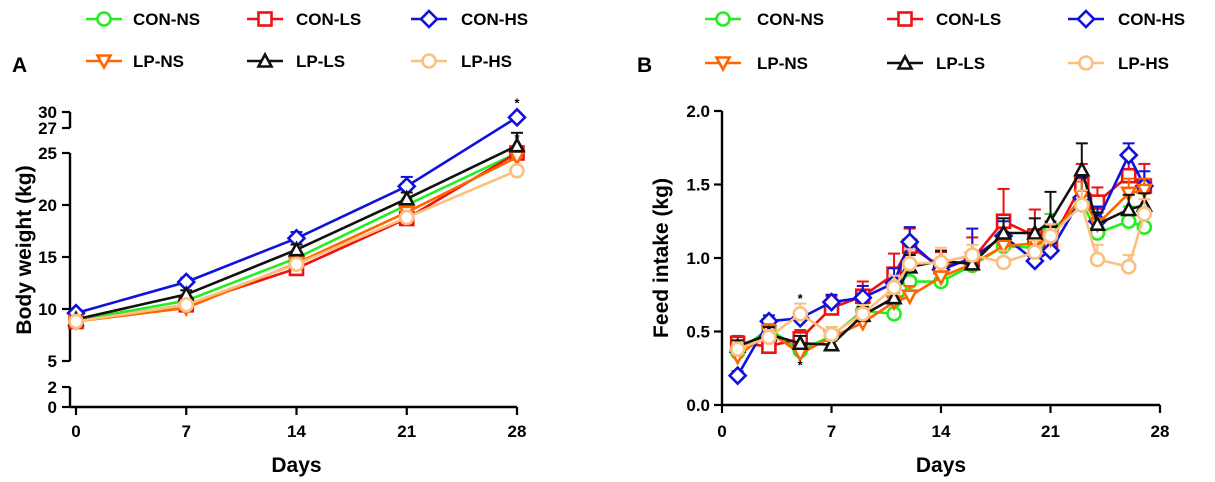 The image size is (1215, 482). What do you see at coordinates (47, 153) in the screenshot?
I see `y-tick-label: 25` at bounding box center [47, 153].